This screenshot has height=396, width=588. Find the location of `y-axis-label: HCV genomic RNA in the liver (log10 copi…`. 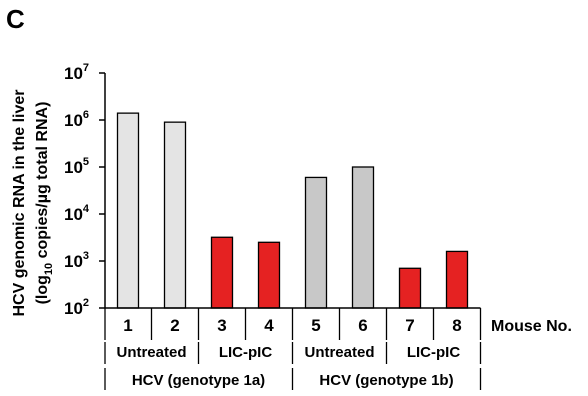

y-axis-label: HCV genomic RNA in the liver (log10 copi… is located at coordinates (33, 203).